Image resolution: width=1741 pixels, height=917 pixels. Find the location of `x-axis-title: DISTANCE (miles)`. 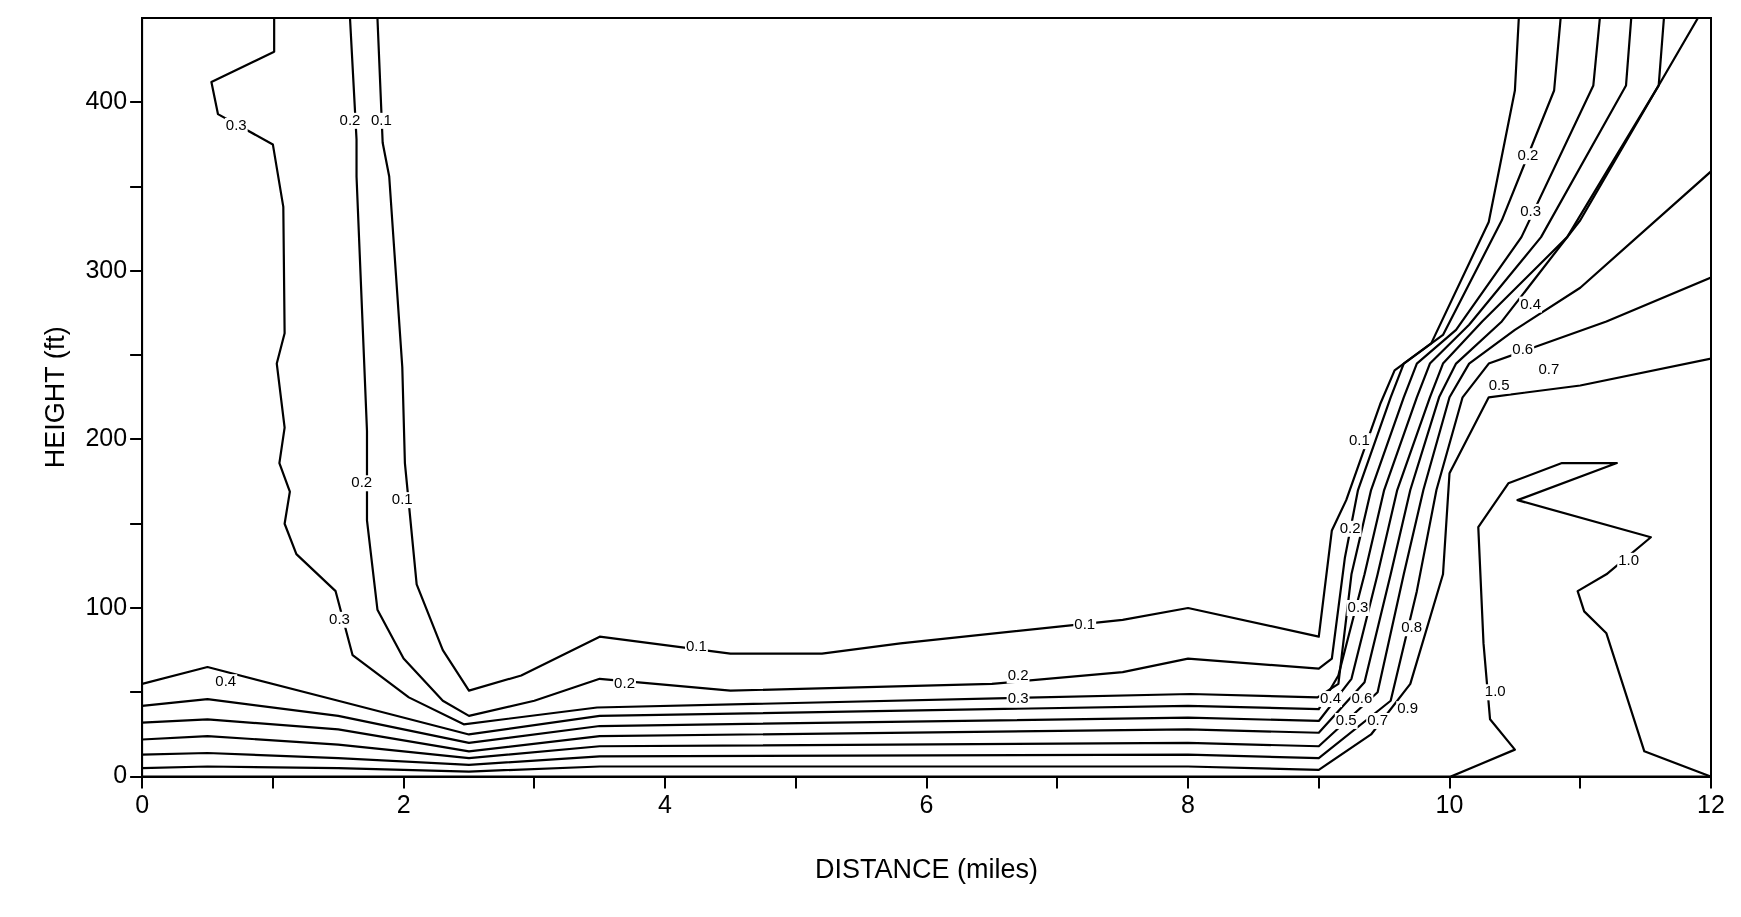

x-axis-title: DISTANCE (miles) is located at coordinates (927, 869).